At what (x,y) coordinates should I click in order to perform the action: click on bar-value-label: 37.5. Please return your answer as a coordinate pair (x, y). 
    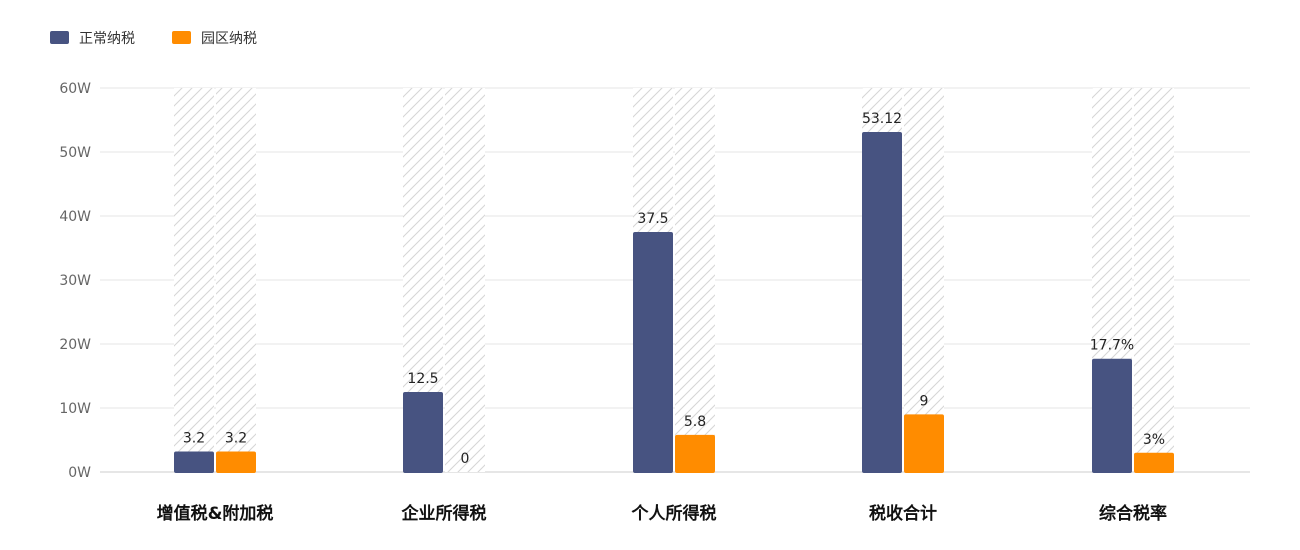
    Looking at the image, I should click on (652, 219).